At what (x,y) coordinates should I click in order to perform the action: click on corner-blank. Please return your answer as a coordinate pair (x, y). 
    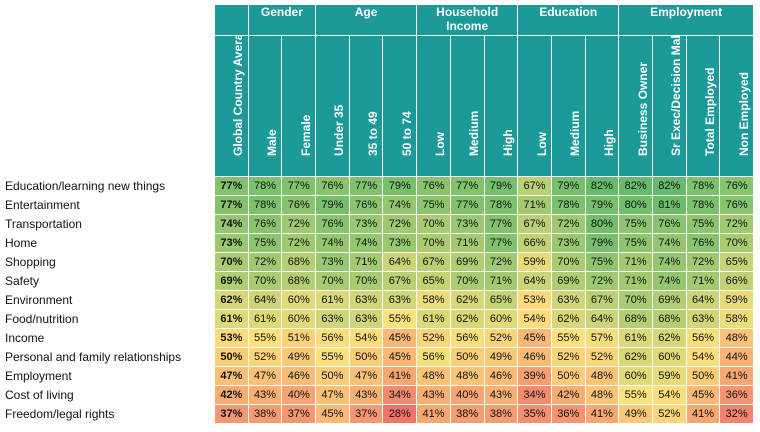
    Looking at the image, I should click on (109, 90).